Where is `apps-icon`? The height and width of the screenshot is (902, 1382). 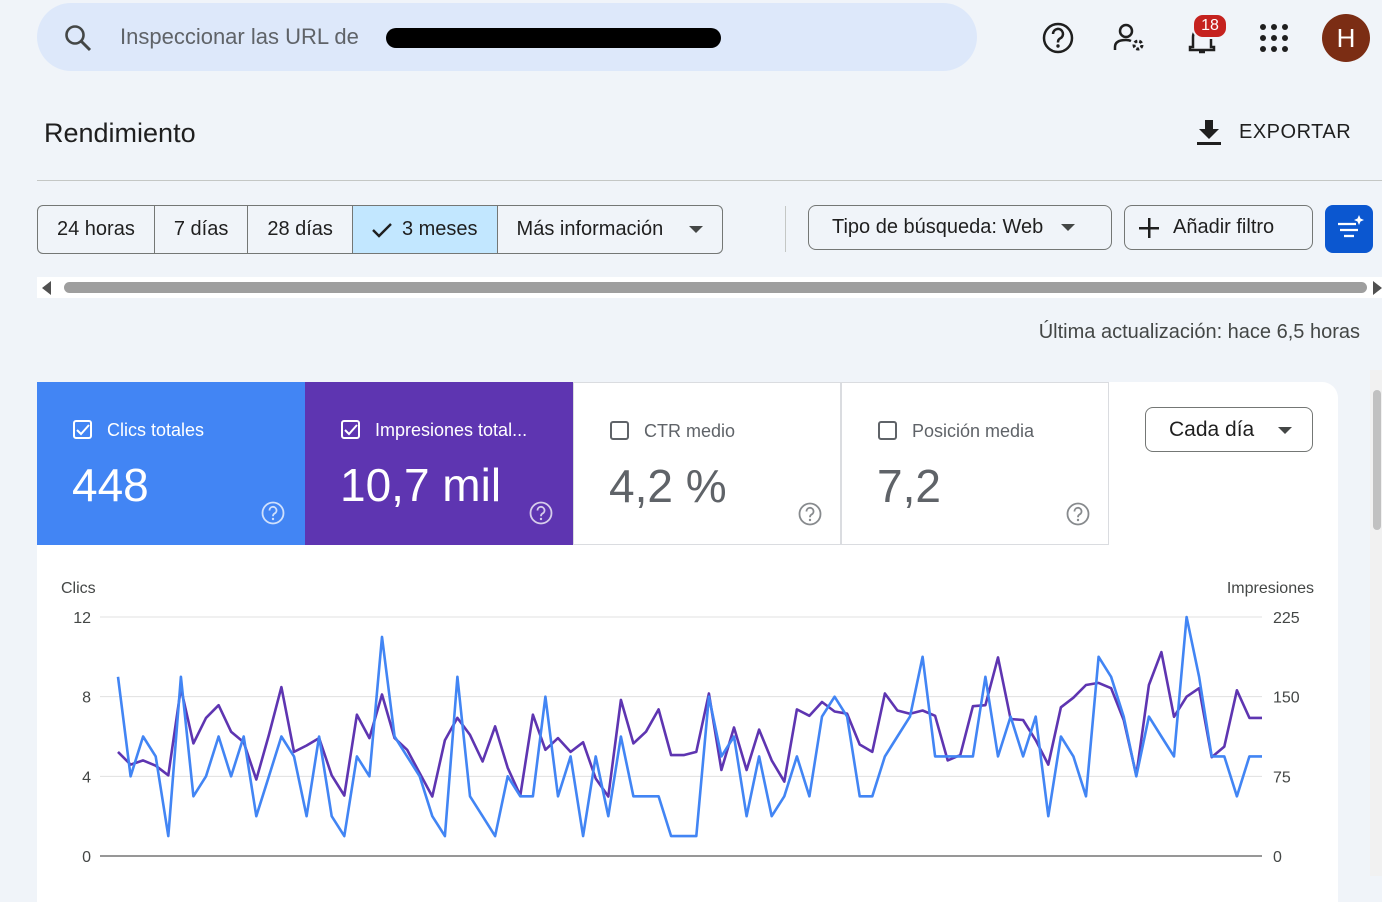 apps-icon is located at coordinates (1274, 38).